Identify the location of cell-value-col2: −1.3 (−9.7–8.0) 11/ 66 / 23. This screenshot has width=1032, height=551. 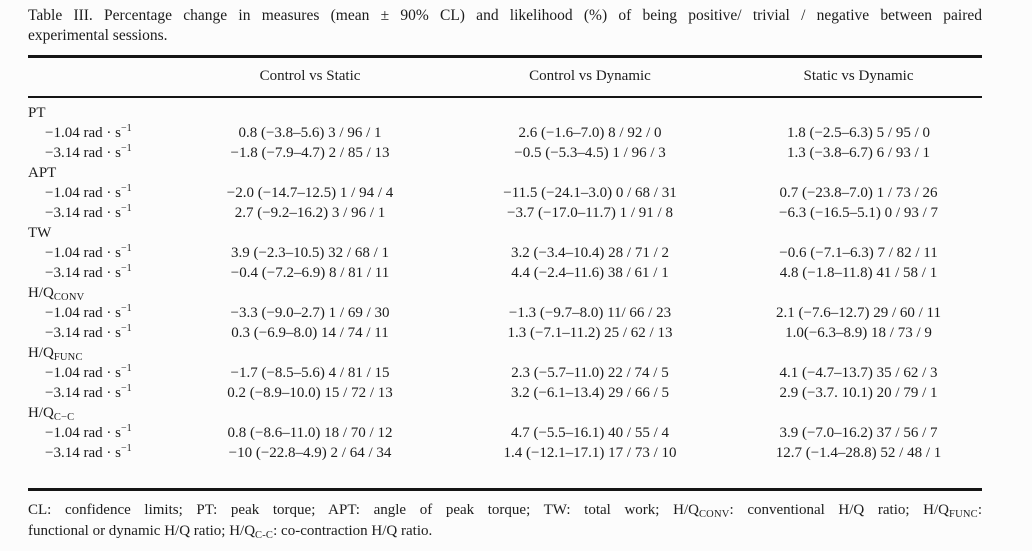
(590, 313).